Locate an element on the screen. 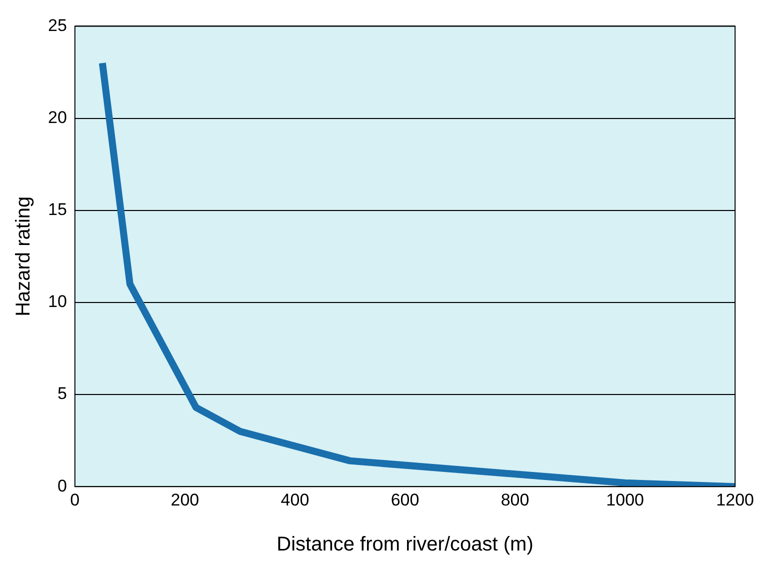  x-tick-label: 600 is located at coordinates (405, 500).